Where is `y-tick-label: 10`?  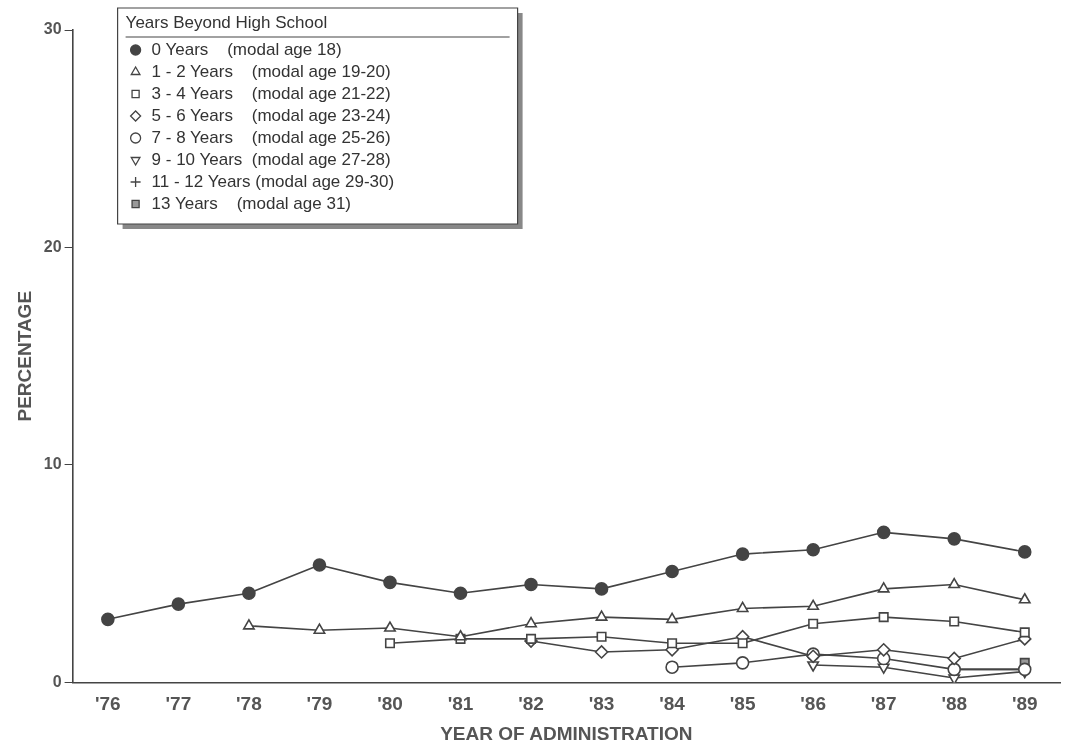
y-tick-label: 10 is located at coordinates (52, 464).